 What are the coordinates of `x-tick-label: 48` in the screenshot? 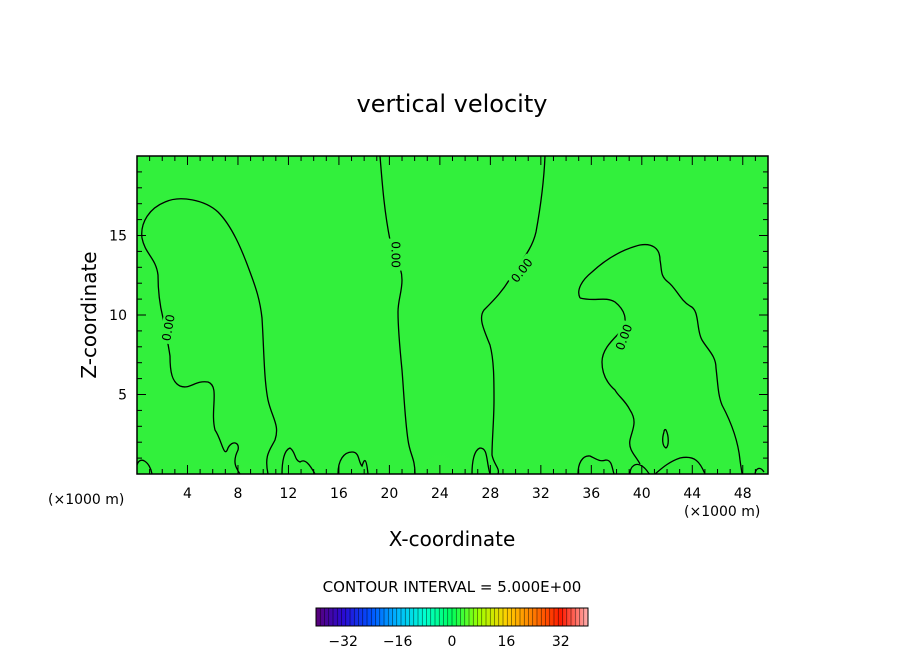 It's located at (743, 494).